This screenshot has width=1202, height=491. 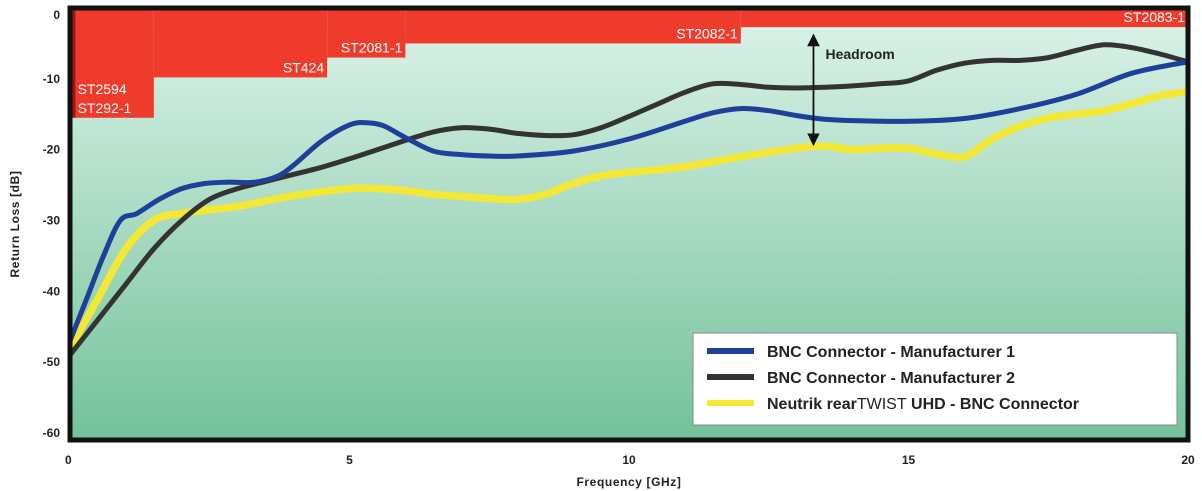 I want to click on y-tick-label: -60, so click(x=52, y=433).